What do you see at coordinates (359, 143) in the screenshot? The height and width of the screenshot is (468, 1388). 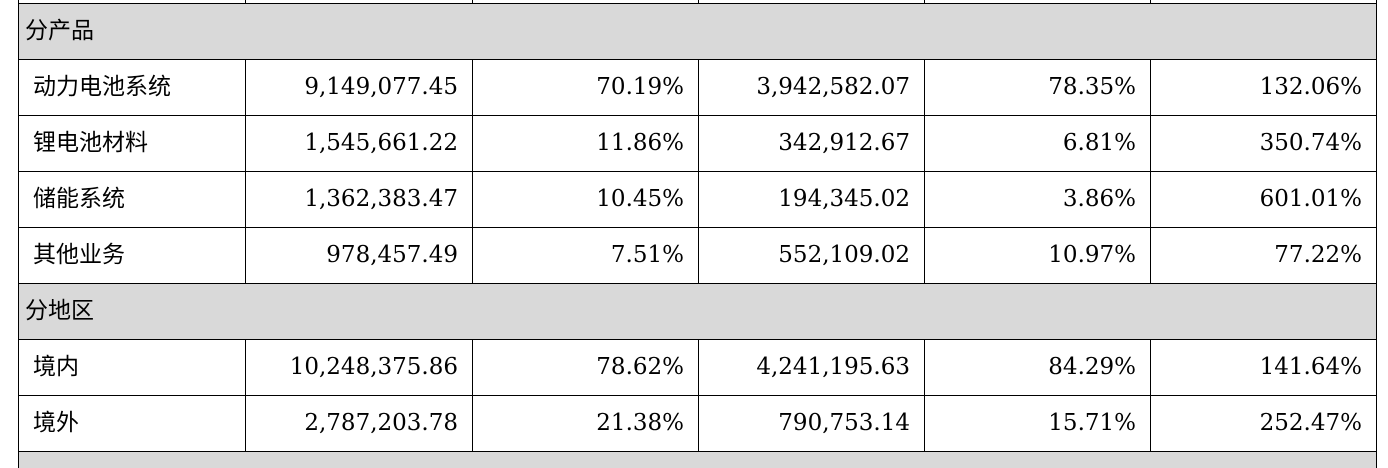 I see `revenue-cell: 1,545,661.22` at bounding box center [359, 143].